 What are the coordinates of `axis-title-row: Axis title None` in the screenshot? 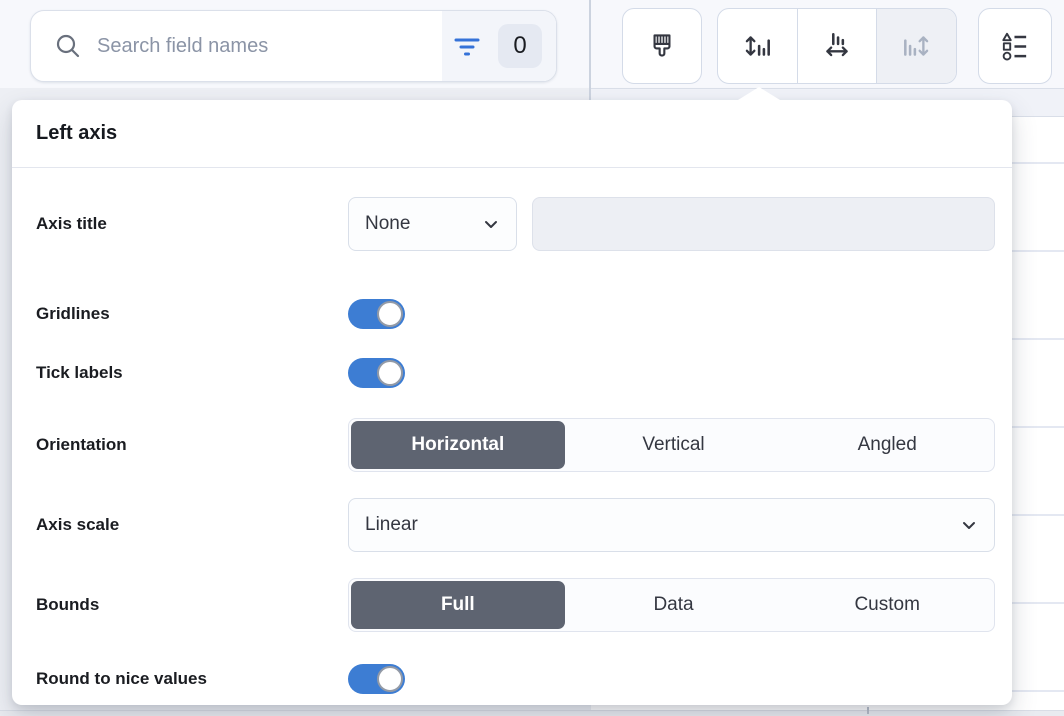 It's located at (515, 224).